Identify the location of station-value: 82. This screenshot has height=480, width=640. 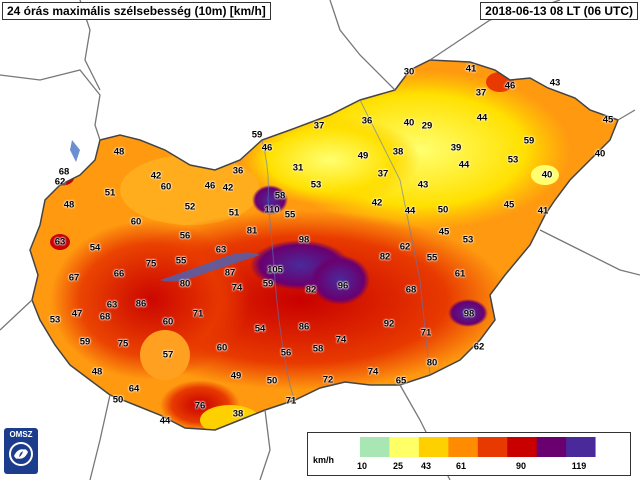
(385, 257).